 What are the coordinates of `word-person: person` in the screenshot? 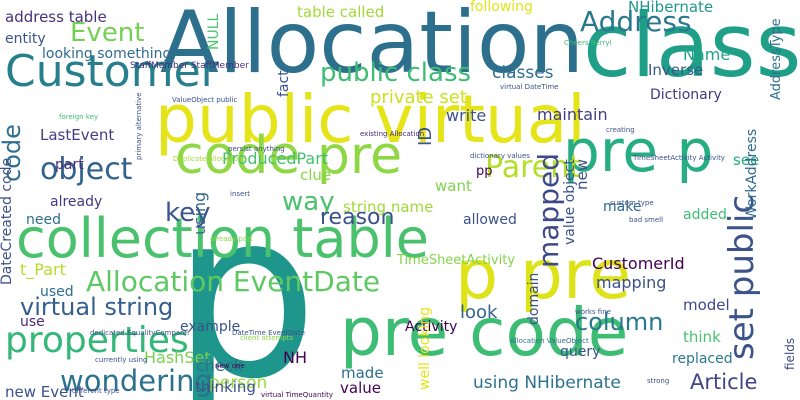 It's located at (238, 383).